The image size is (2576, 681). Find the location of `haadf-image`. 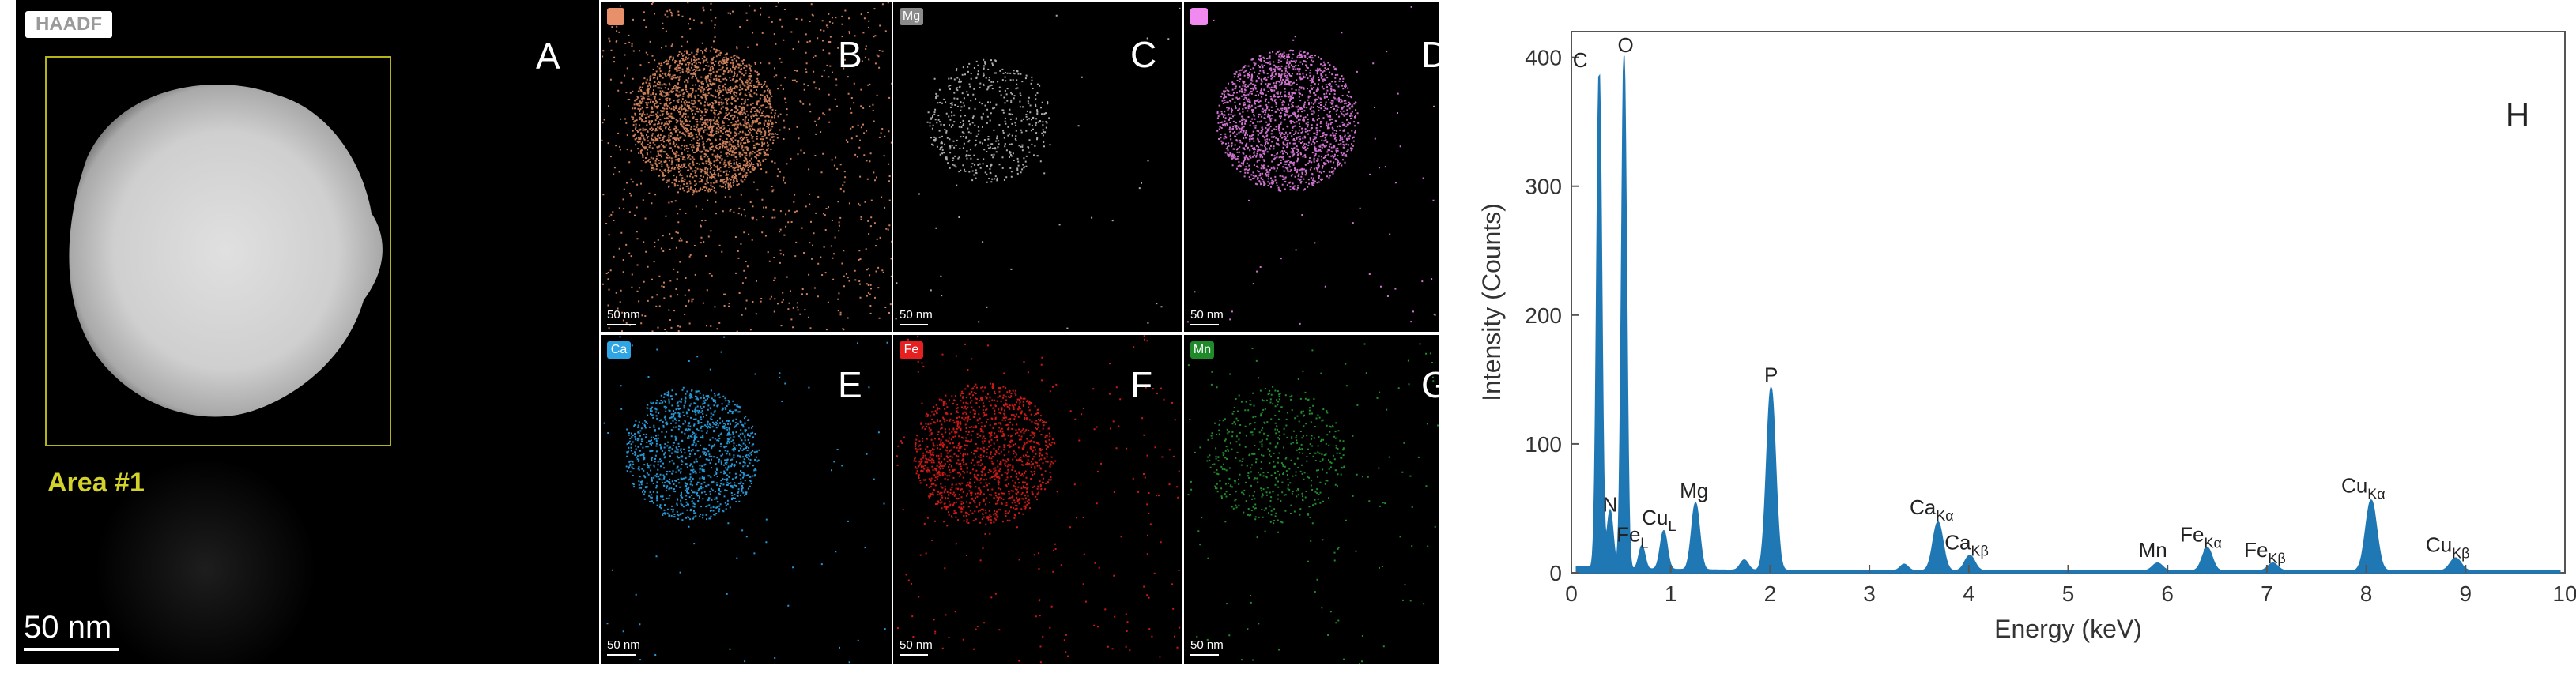

haadf-image is located at coordinates (218, 360).